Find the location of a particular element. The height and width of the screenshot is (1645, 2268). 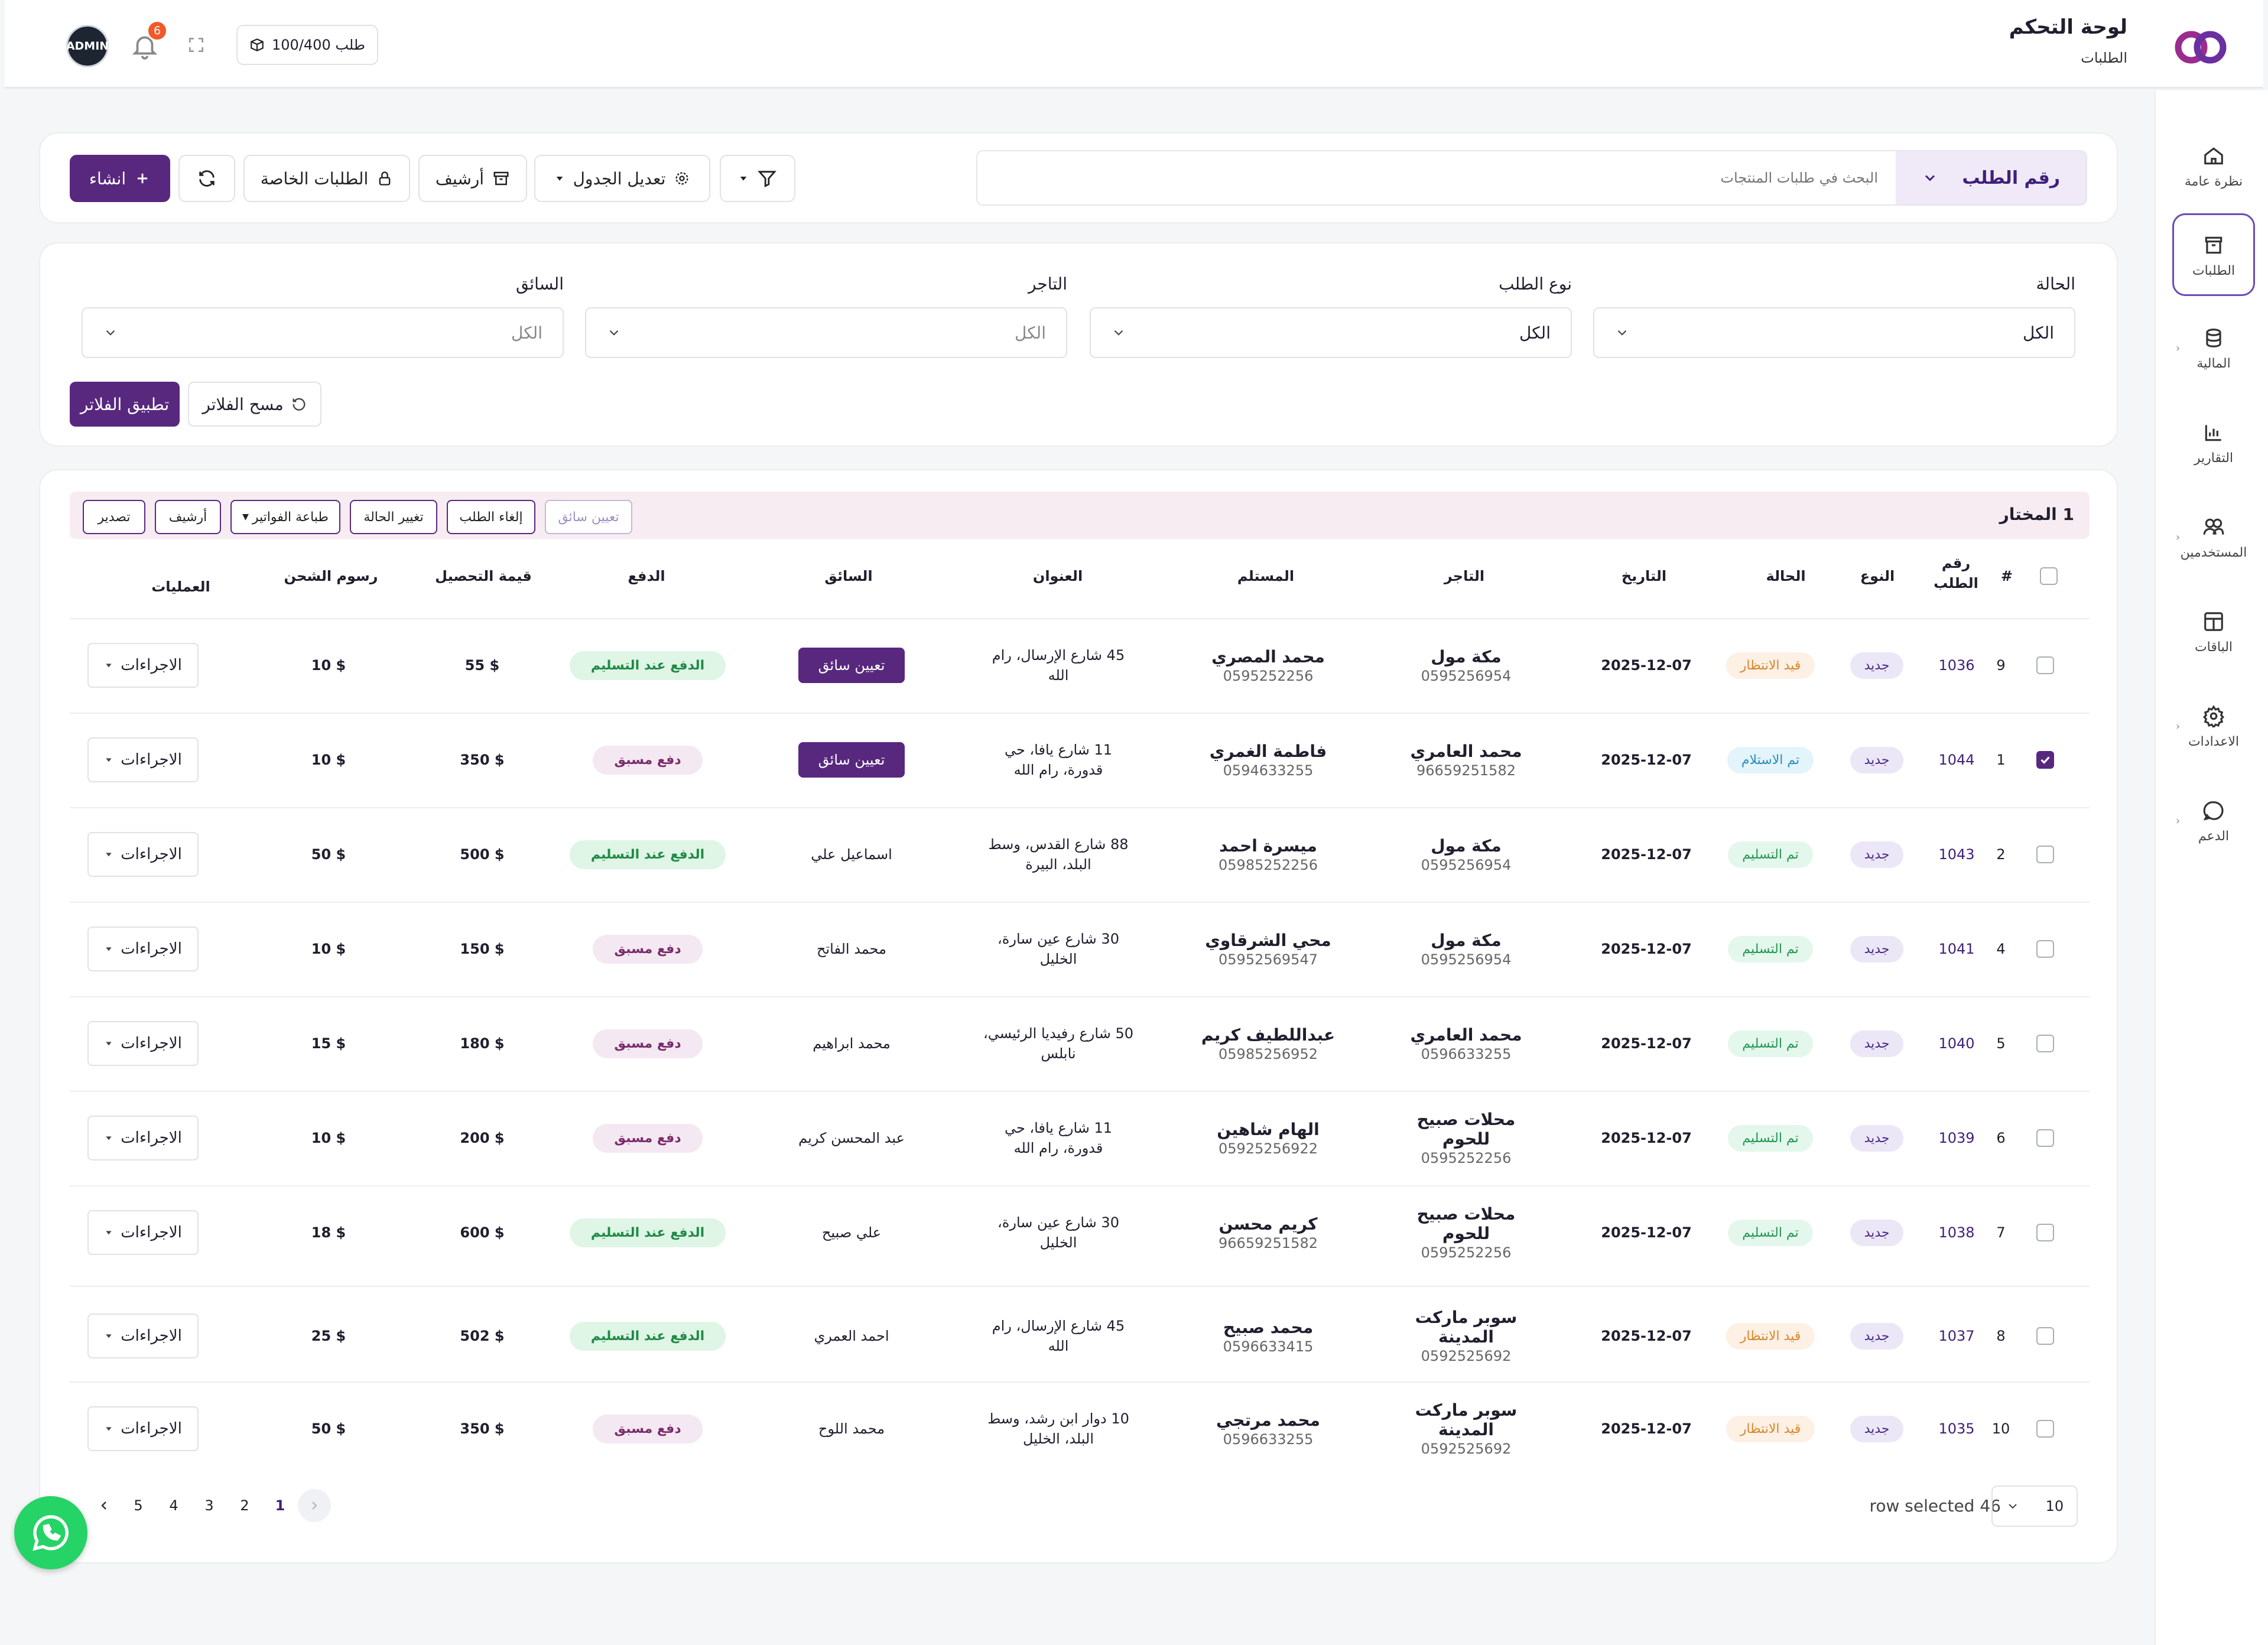

order-number-link: 1039 is located at coordinates (1956, 1138).